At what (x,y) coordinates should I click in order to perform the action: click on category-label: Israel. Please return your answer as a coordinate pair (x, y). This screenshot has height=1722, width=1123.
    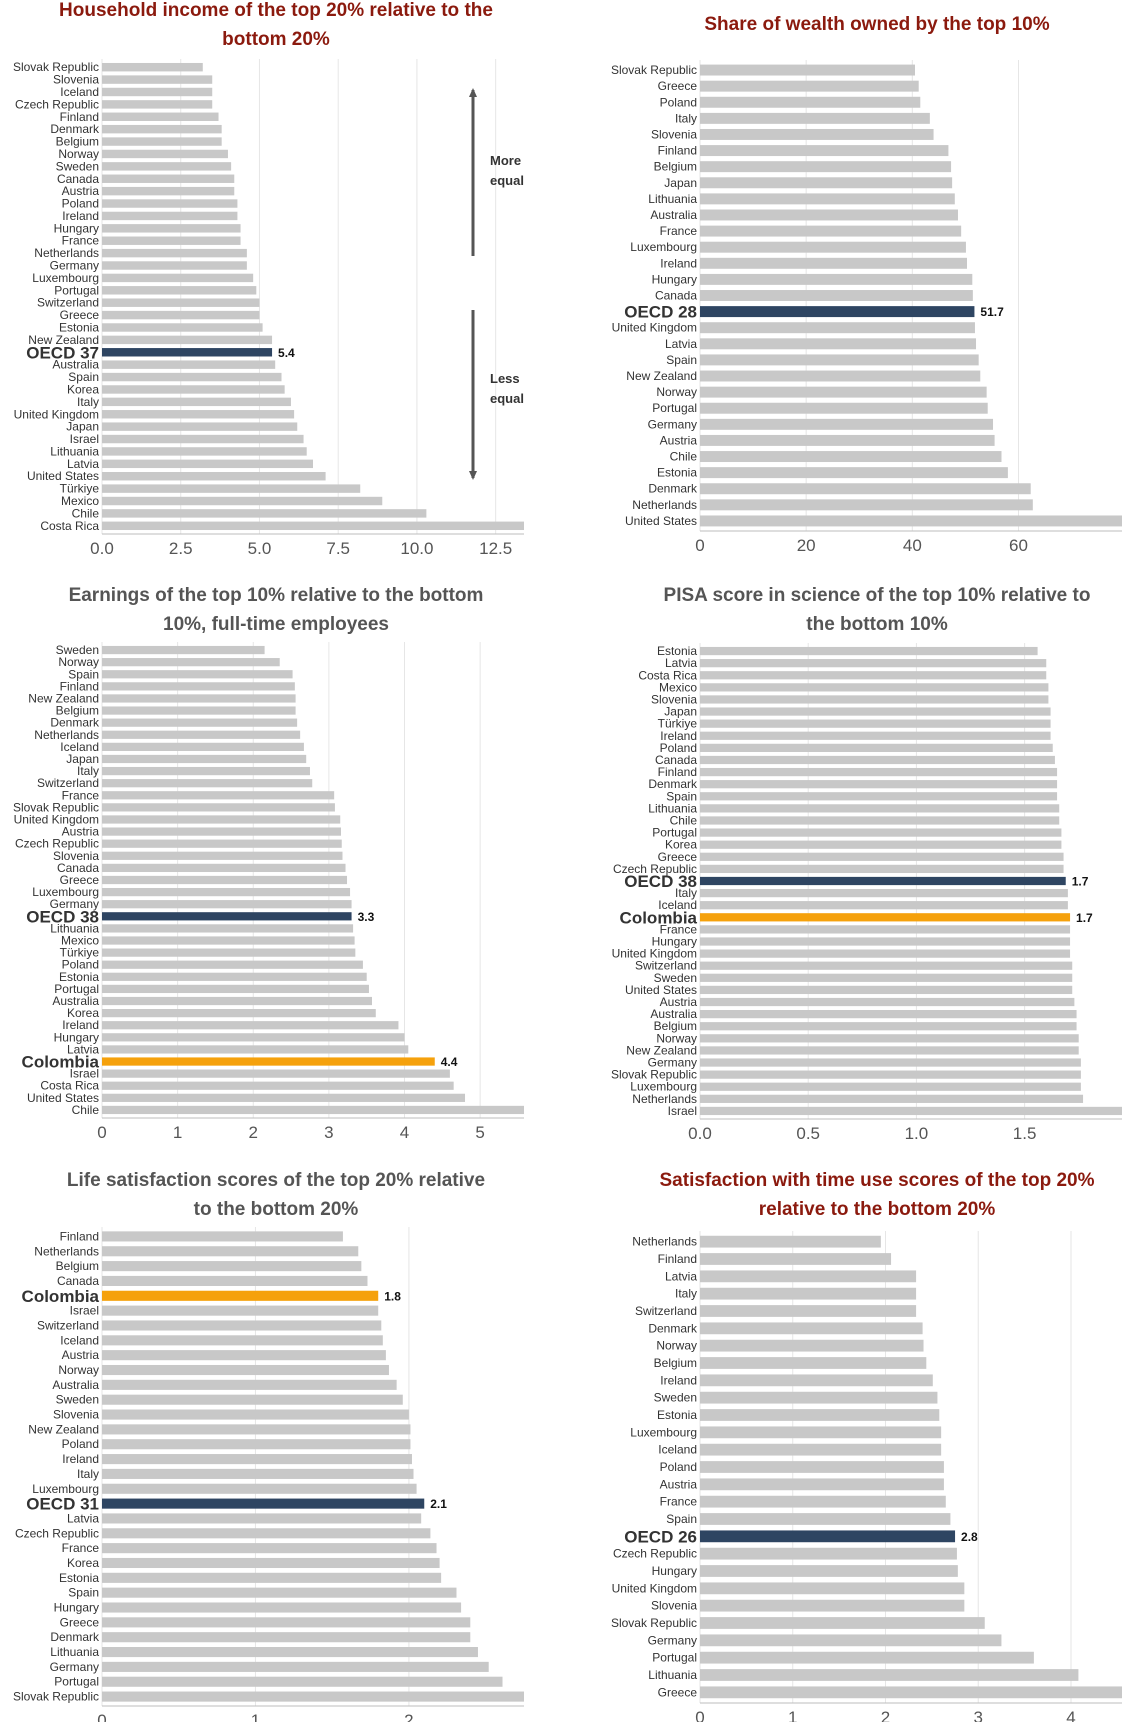
    Looking at the image, I should click on (84, 1074).